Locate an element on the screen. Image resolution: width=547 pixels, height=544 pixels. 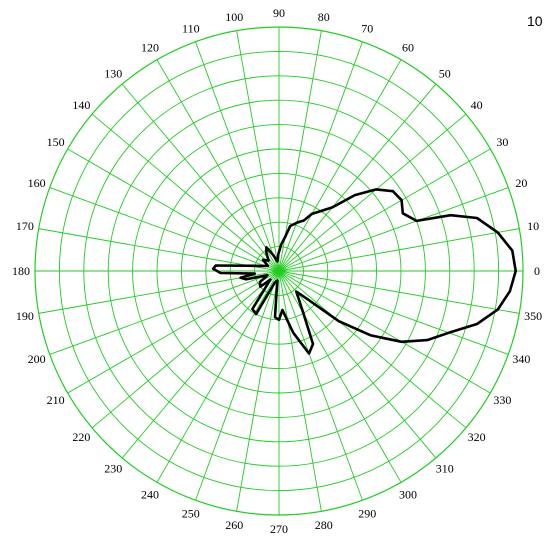
angle-tick-label: 280 is located at coordinates (324, 525).